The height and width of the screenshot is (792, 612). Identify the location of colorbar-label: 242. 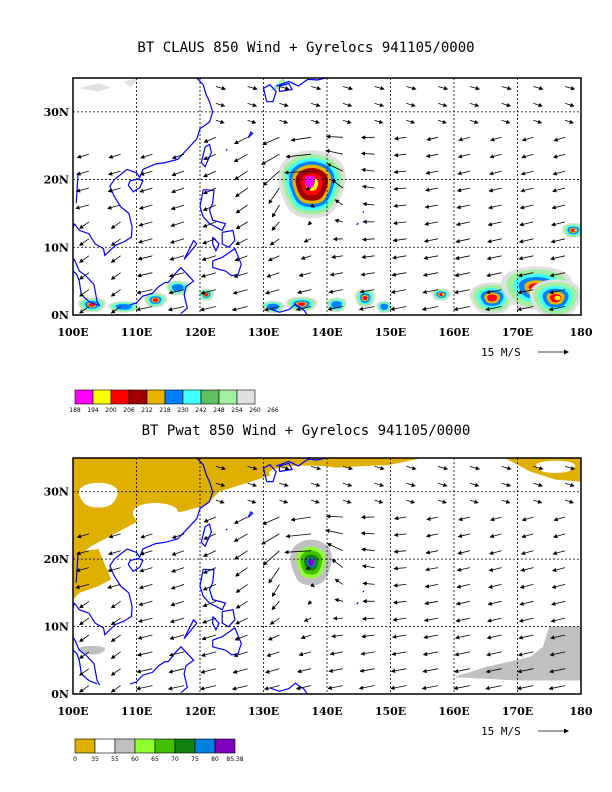
(201, 410).